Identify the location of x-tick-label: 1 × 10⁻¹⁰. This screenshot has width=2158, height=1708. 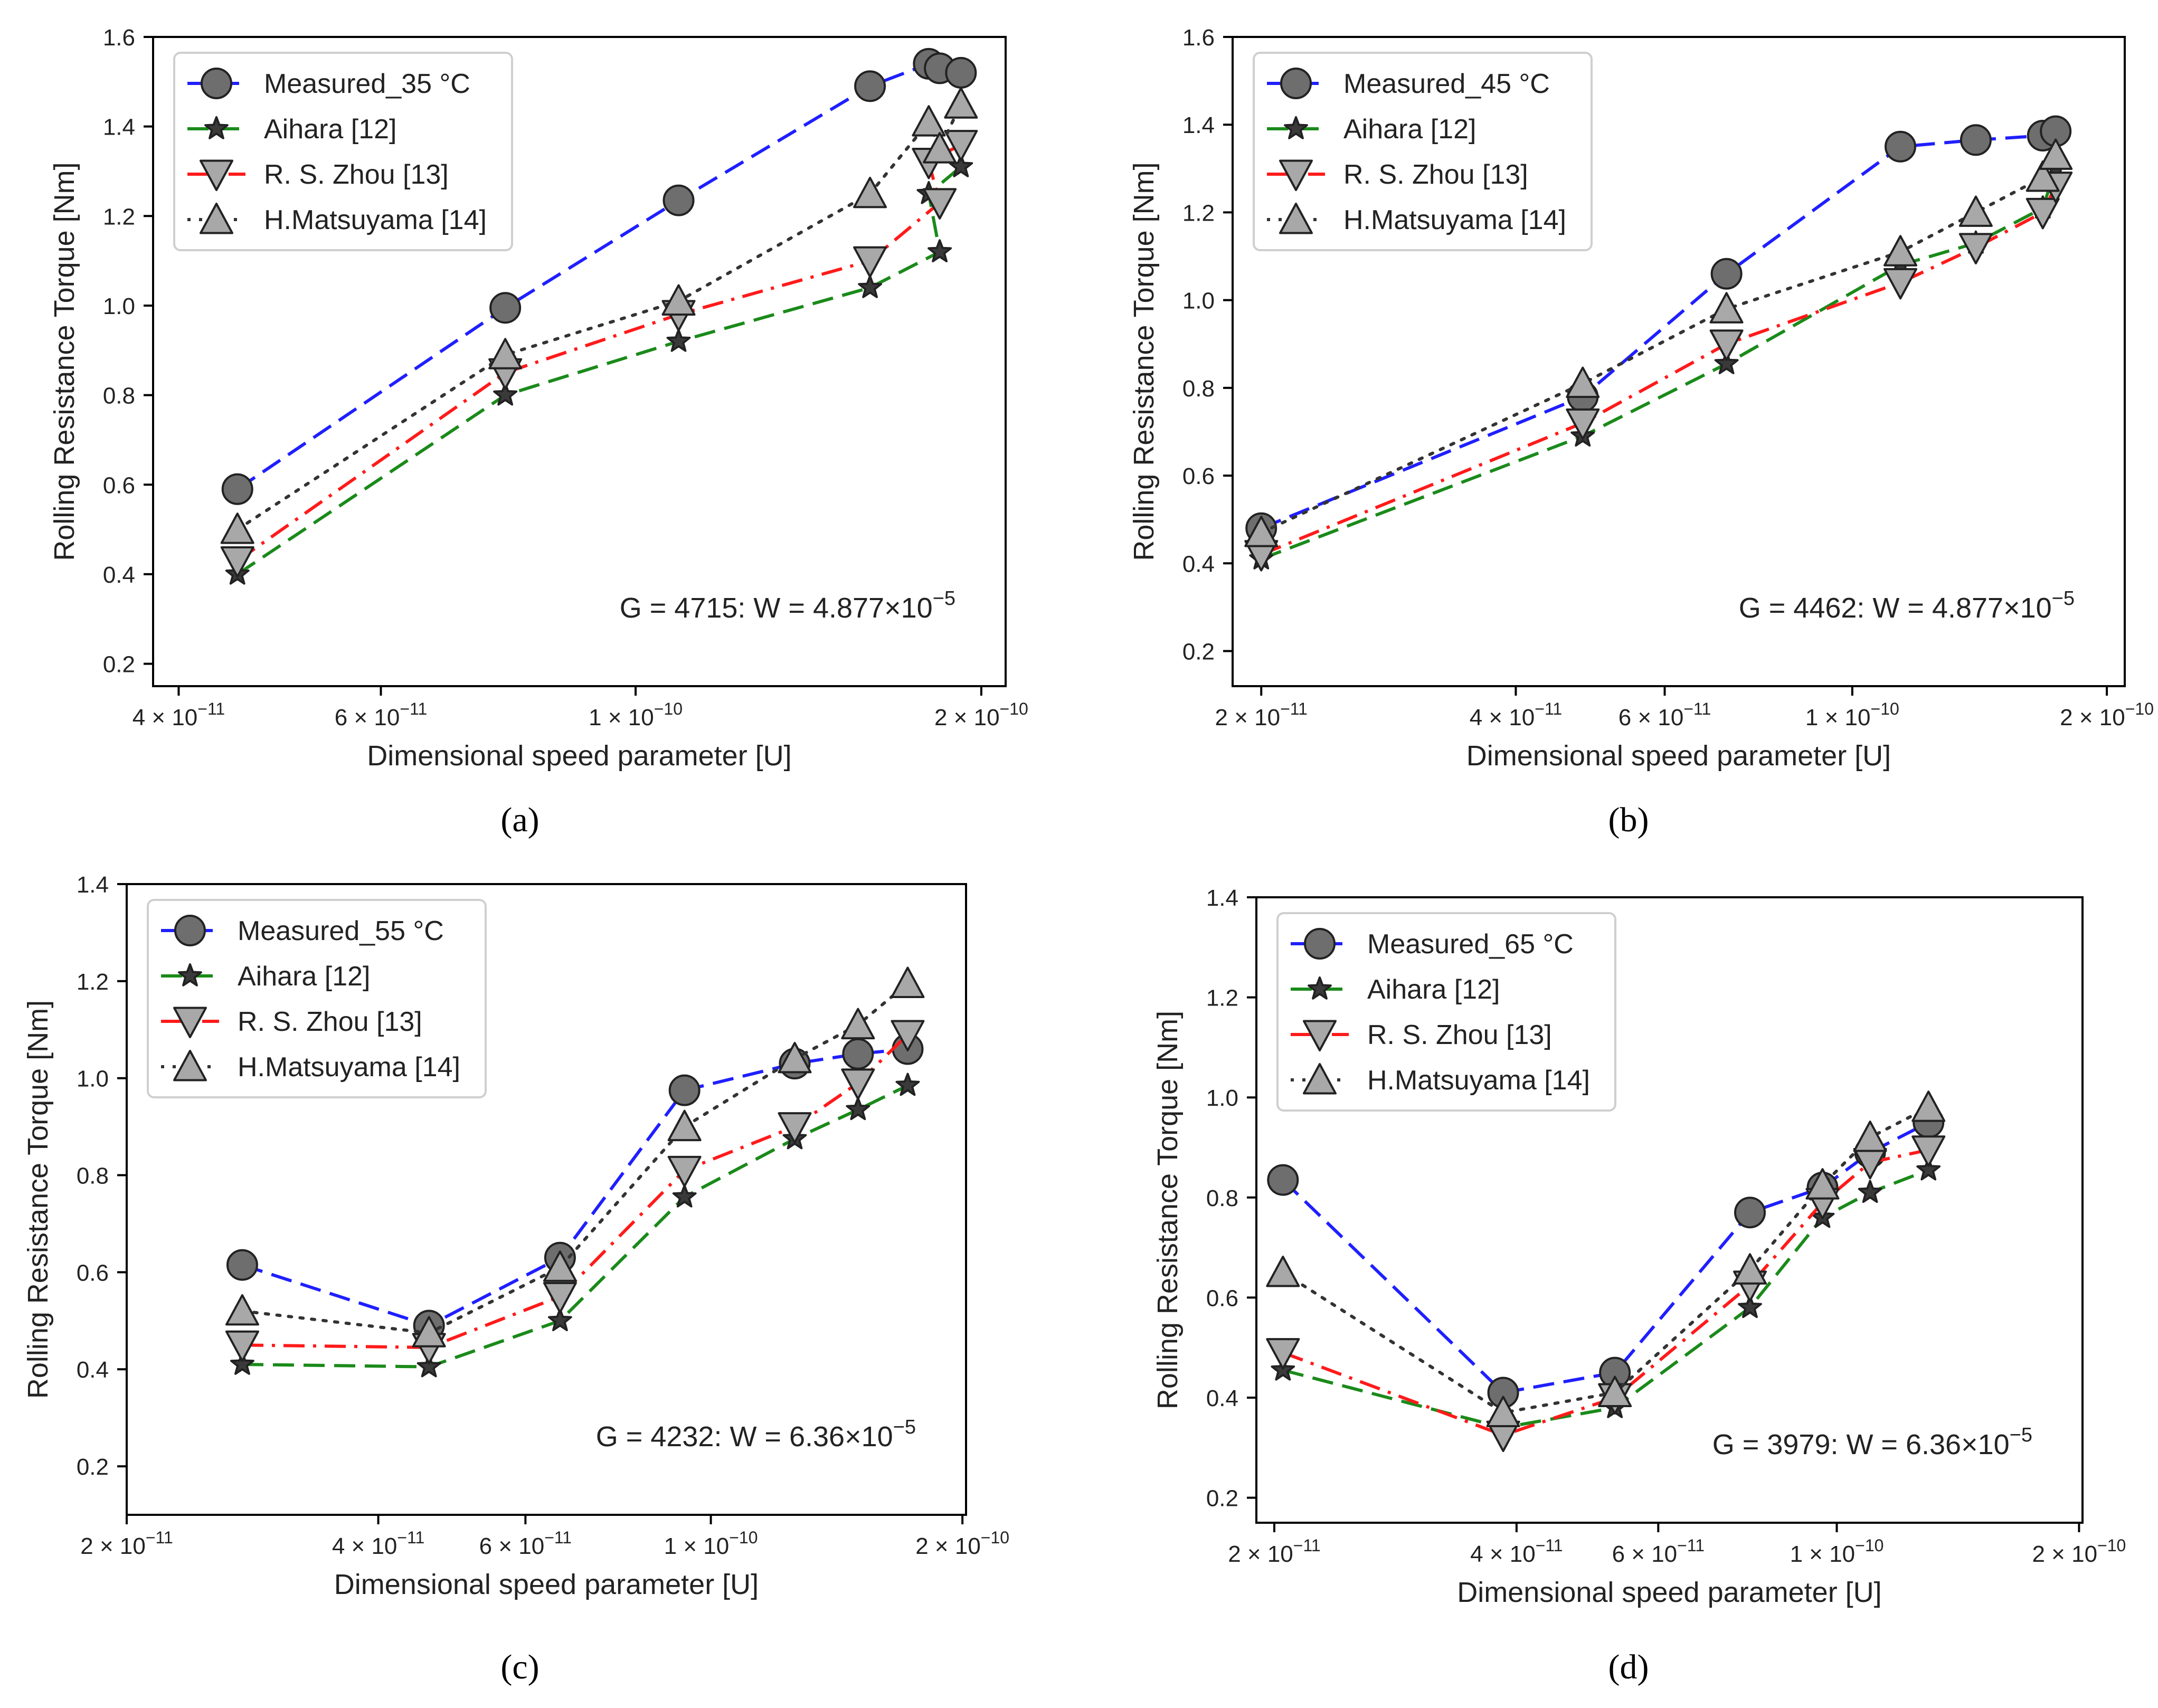
(1852, 714).